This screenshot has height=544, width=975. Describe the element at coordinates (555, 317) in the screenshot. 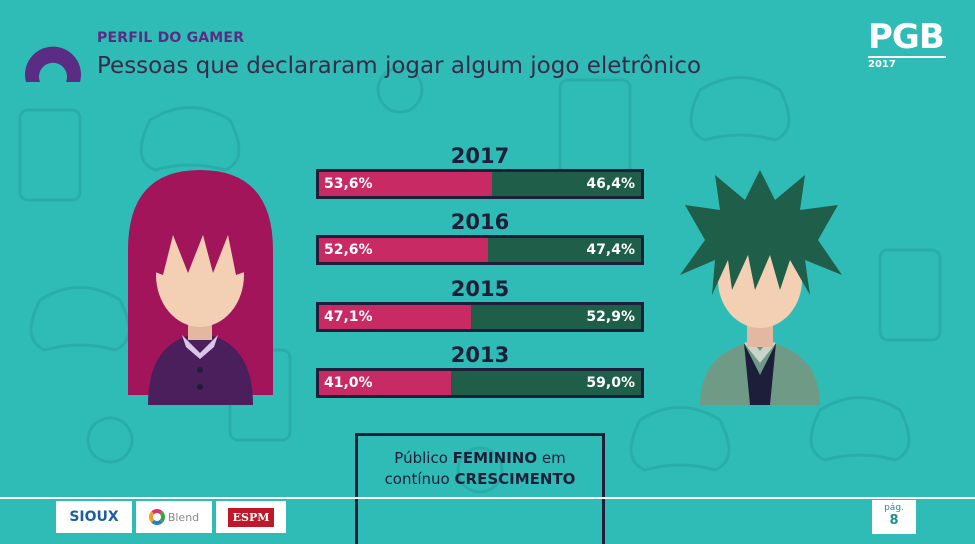

I see `bar-male-segment: 52,9%` at that location.